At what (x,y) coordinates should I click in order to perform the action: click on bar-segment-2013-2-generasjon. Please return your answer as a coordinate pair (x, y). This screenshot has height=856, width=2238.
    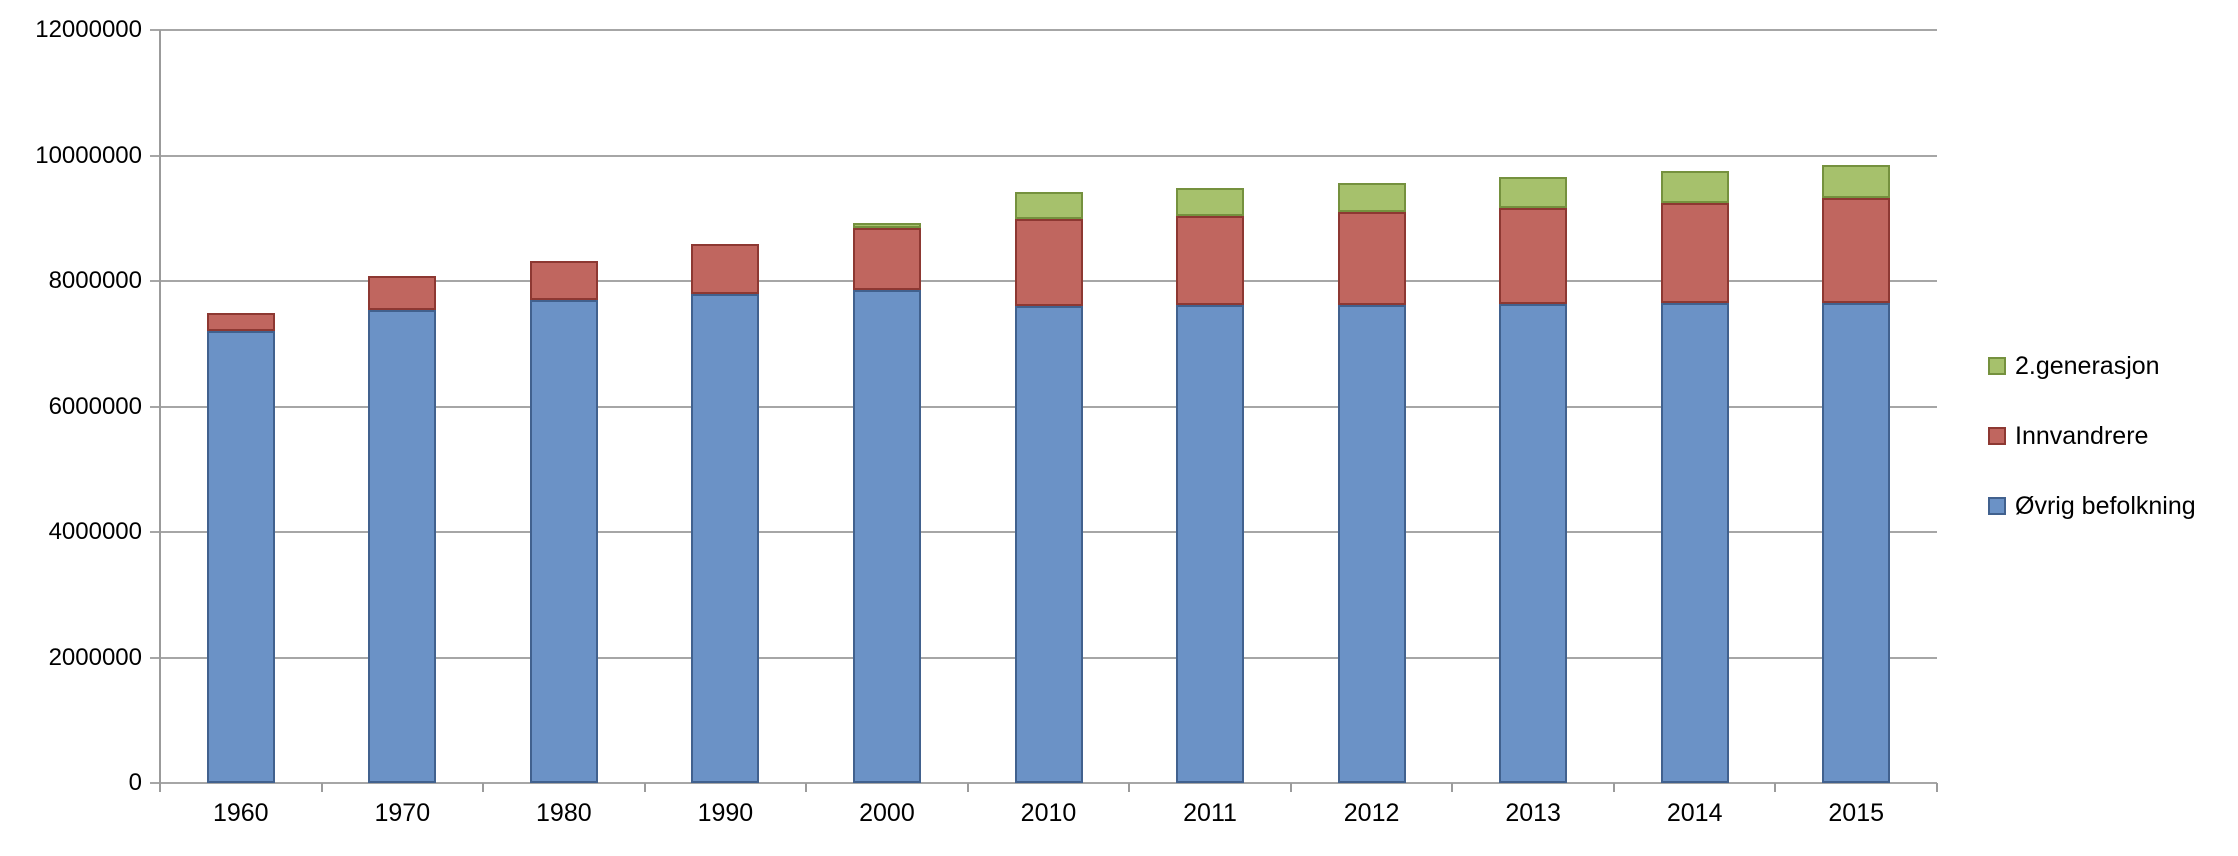
    Looking at the image, I should click on (1533, 192).